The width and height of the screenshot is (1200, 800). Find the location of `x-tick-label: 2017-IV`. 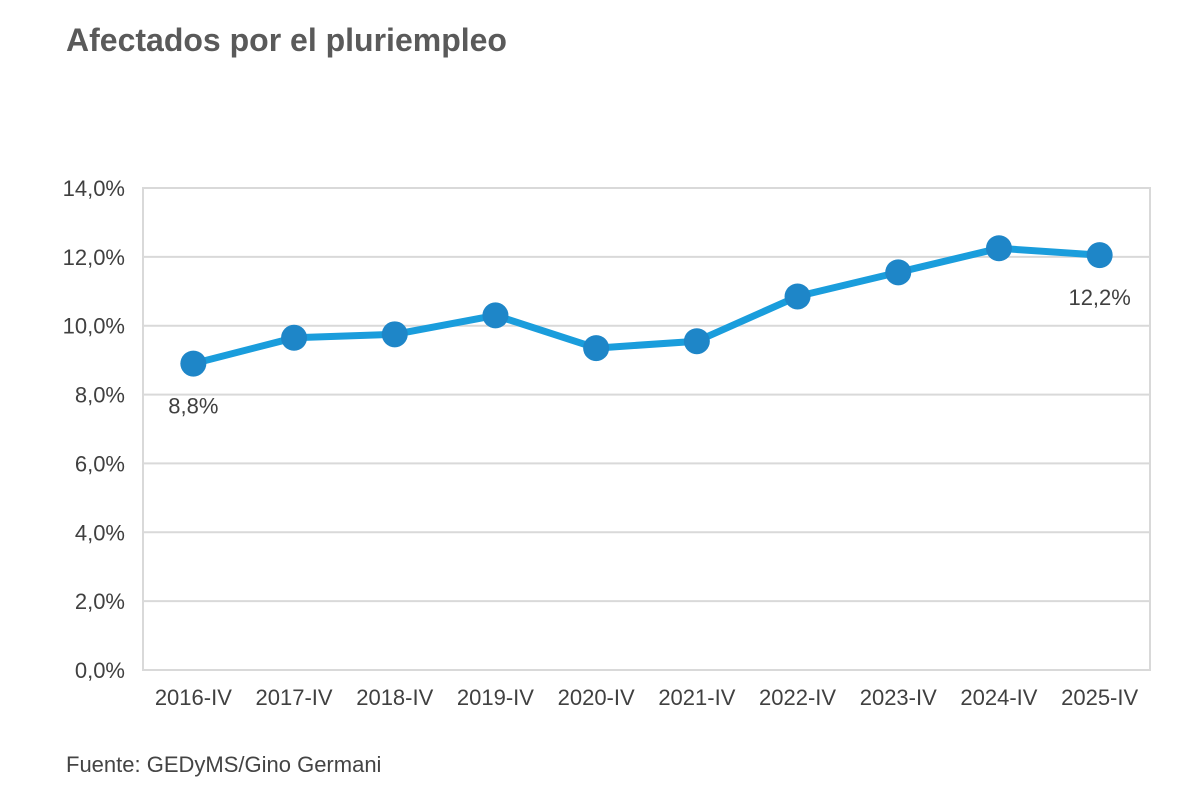

x-tick-label: 2017-IV is located at coordinates (294, 697).